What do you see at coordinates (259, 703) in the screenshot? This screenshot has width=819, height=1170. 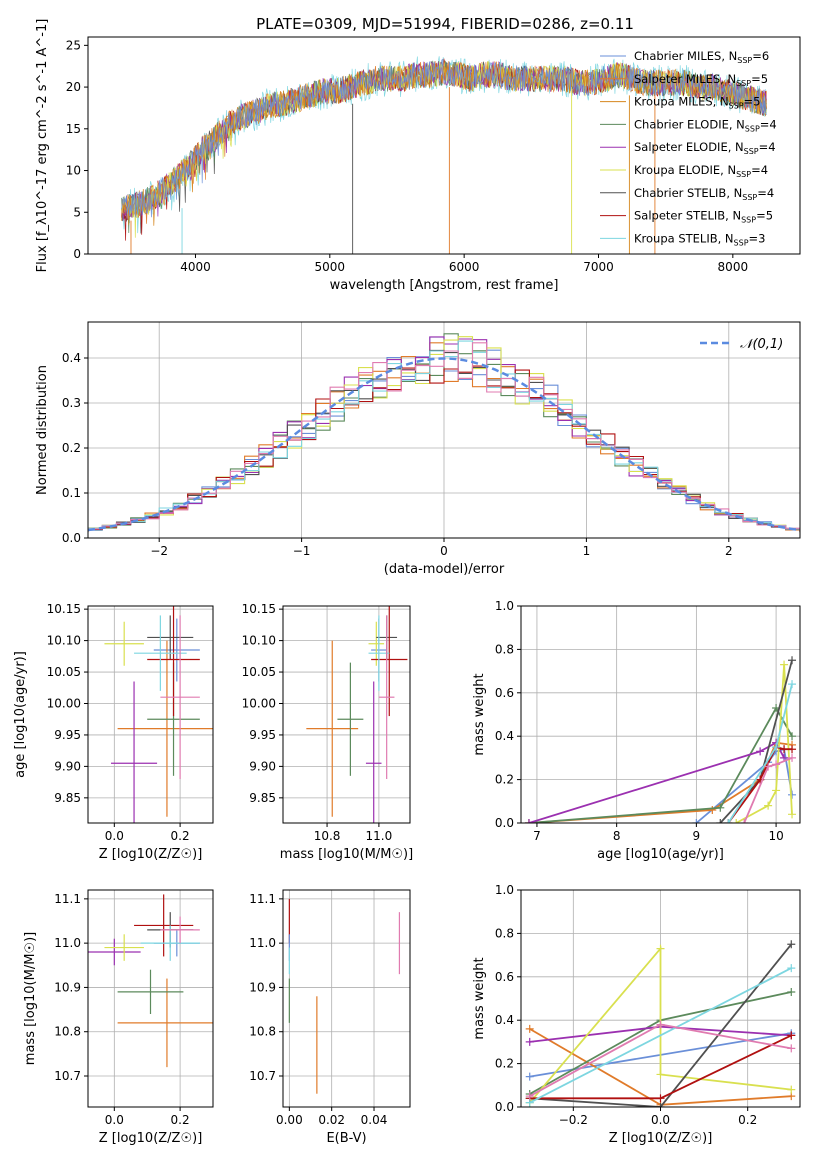 I see `y-tick-label: 10.00` at bounding box center [259, 703].